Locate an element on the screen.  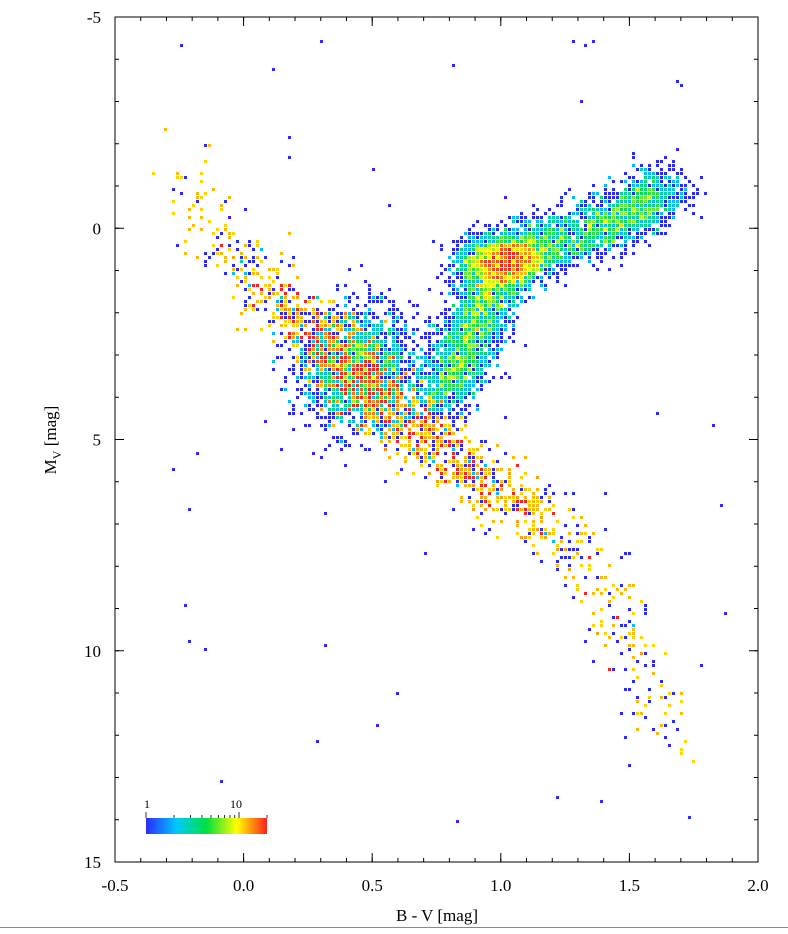
x-tick-label: 2.0 is located at coordinates (757, 885).